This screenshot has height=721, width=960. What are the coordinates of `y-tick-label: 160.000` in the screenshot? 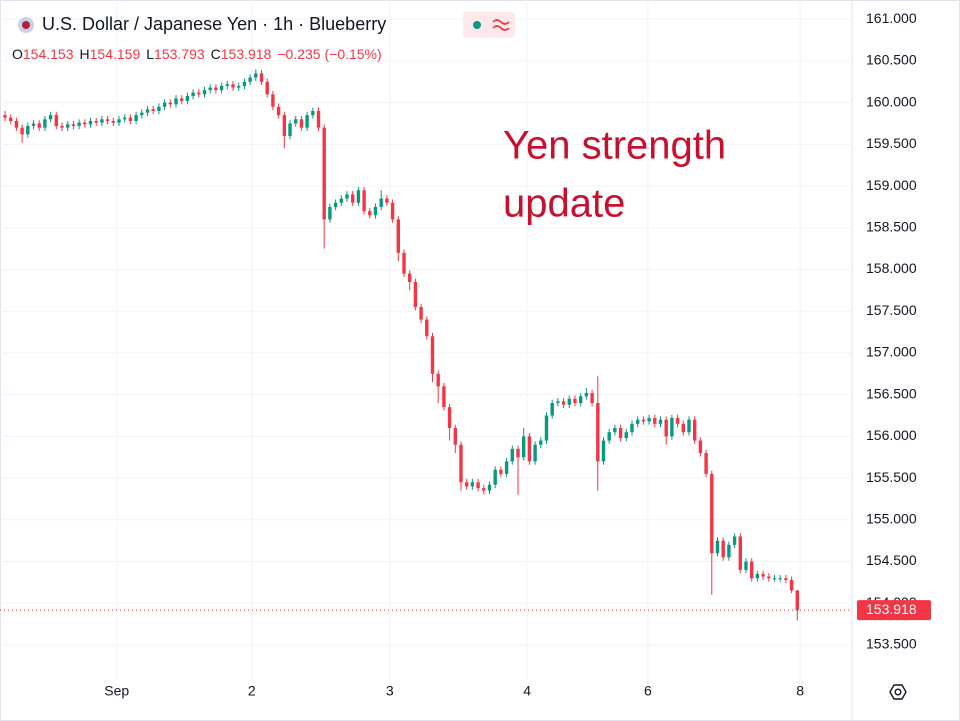 It's located at (891, 101).